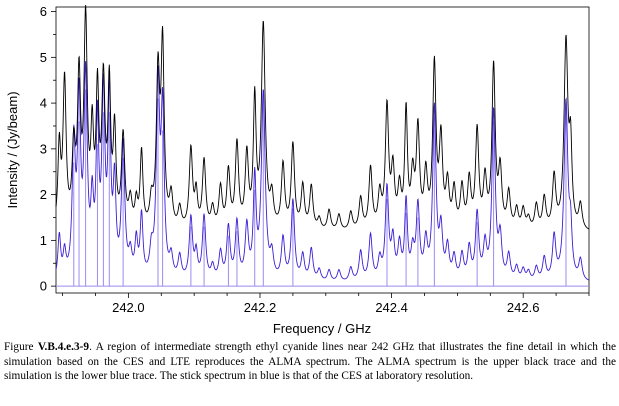  I want to click on x-axis-label: Frequency / GHz, so click(322, 328).